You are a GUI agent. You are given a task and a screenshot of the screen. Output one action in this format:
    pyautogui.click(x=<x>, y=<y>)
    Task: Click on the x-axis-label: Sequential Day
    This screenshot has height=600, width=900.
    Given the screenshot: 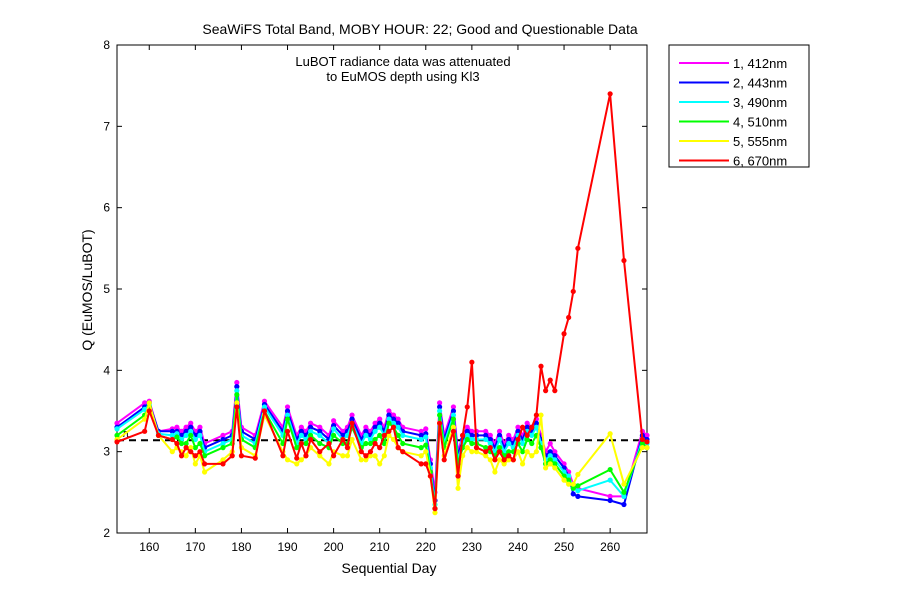 What is the action you would take?
    pyautogui.click(x=389, y=568)
    